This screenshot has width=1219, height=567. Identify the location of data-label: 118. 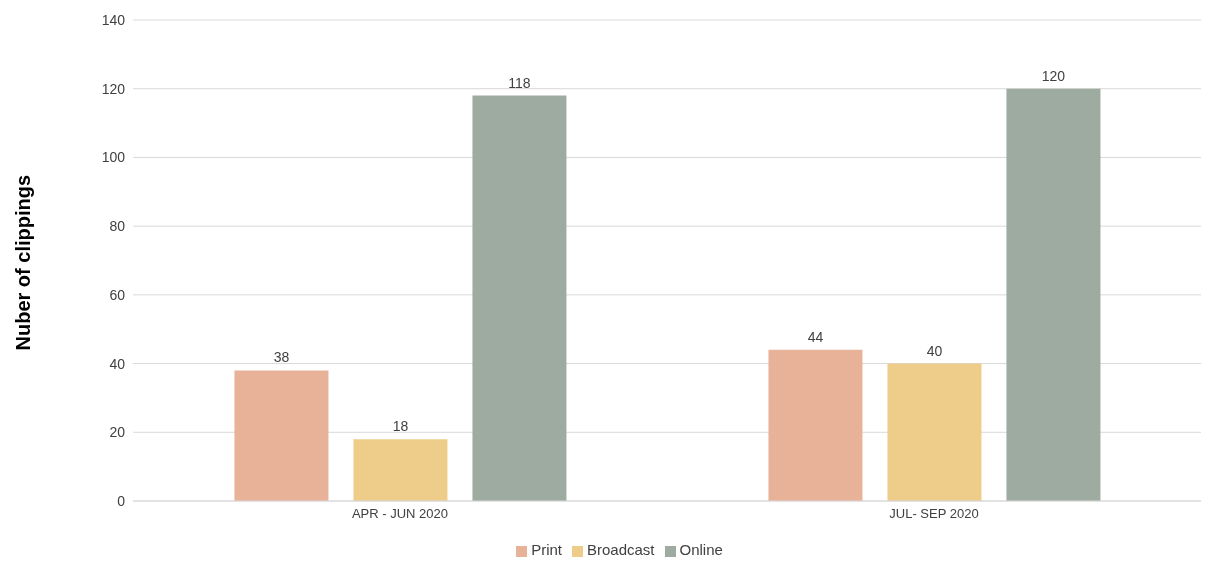
(519, 82).